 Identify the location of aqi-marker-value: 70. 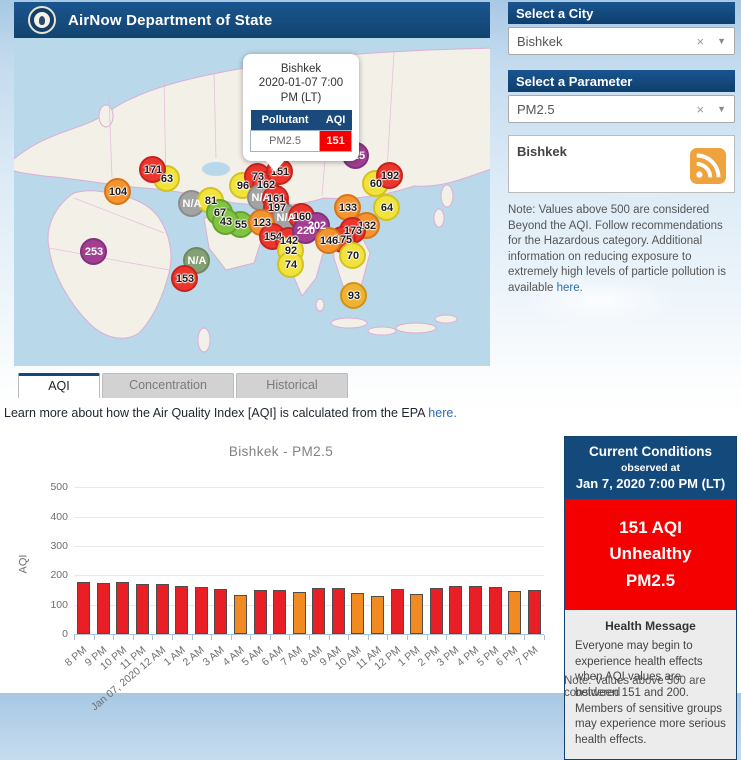
(353, 256).